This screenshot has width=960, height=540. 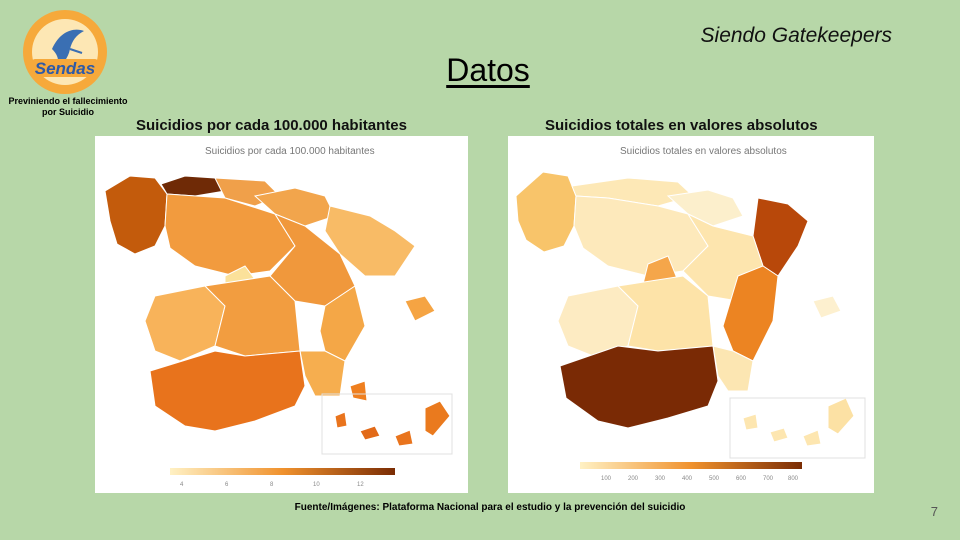 What do you see at coordinates (796, 35) in the screenshot?
I see `slide-subtitle: Siendo Gatekeepers` at bounding box center [796, 35].